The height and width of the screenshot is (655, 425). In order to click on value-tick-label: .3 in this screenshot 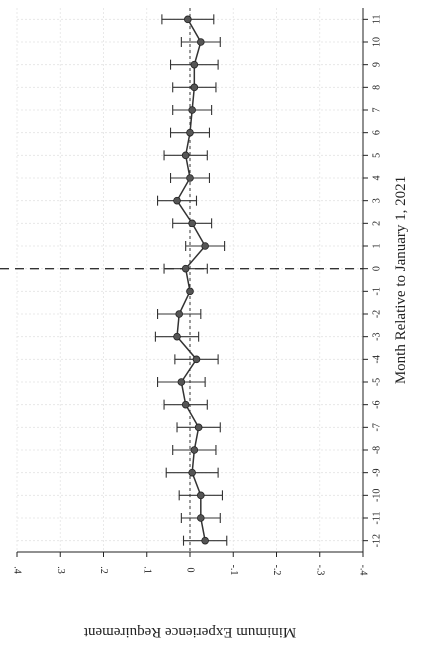, I will do `click(60, 570)`.